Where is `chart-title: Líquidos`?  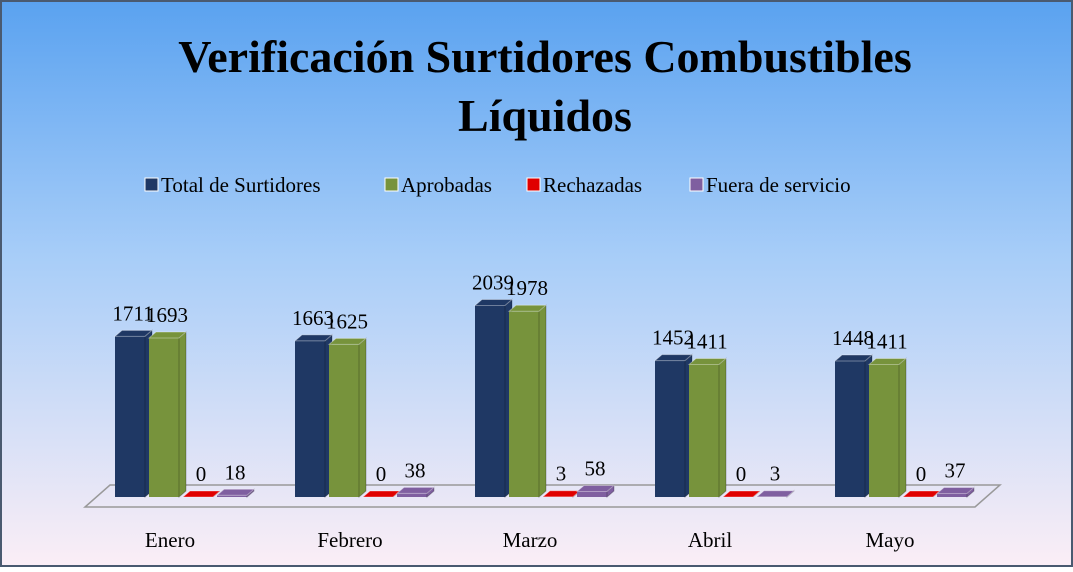
chart-title: Líquidos is located at coordinates (545, 115).